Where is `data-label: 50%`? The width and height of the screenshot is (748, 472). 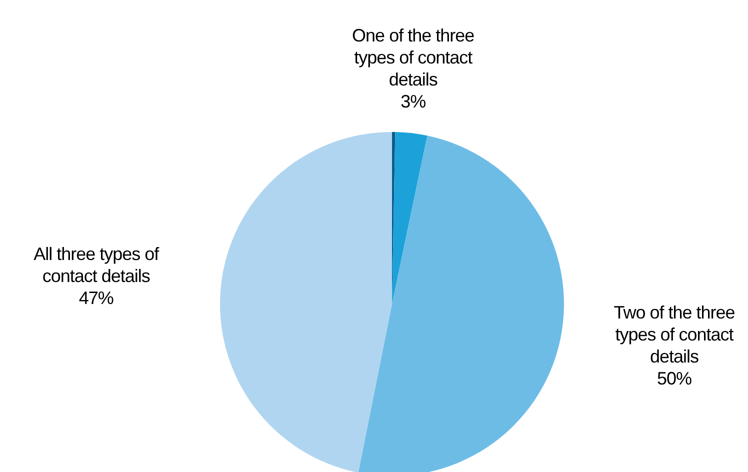 data-label: 50% is located at coordinates (674, 378).